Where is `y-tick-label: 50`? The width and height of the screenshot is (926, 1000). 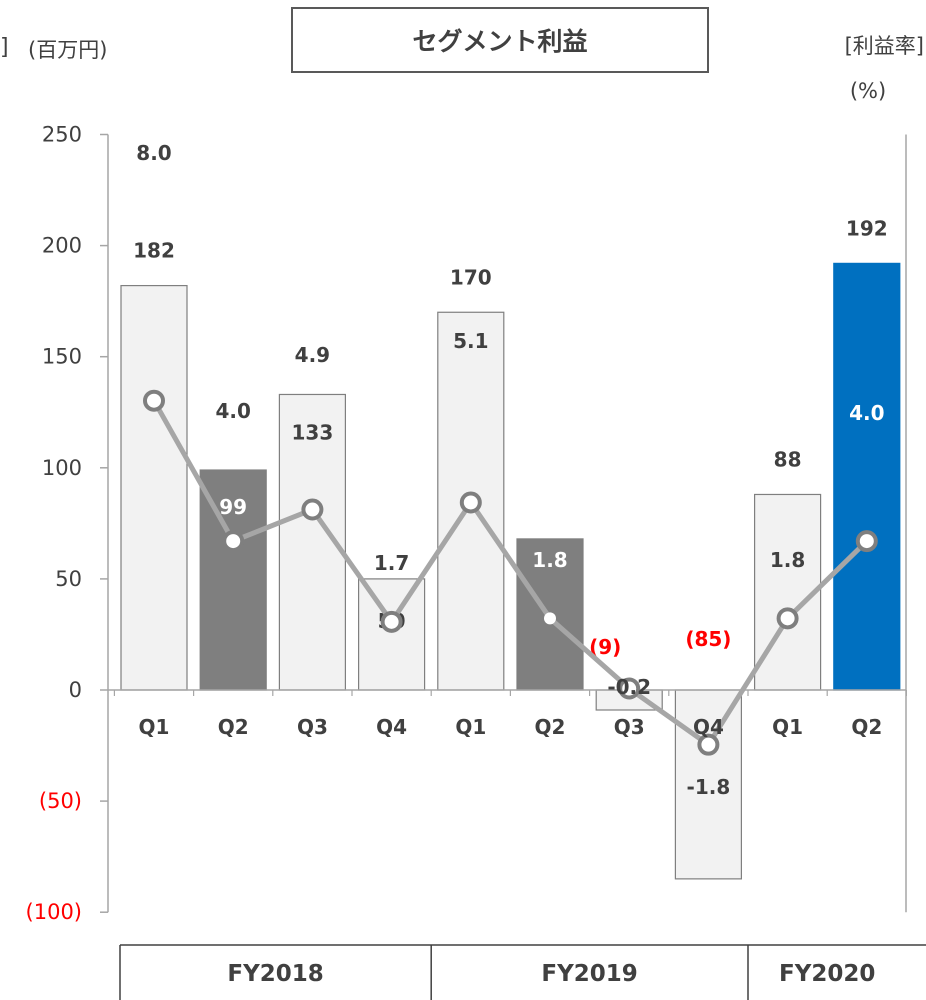
y-tick-label: 50 is located at coordinates (68, 579).